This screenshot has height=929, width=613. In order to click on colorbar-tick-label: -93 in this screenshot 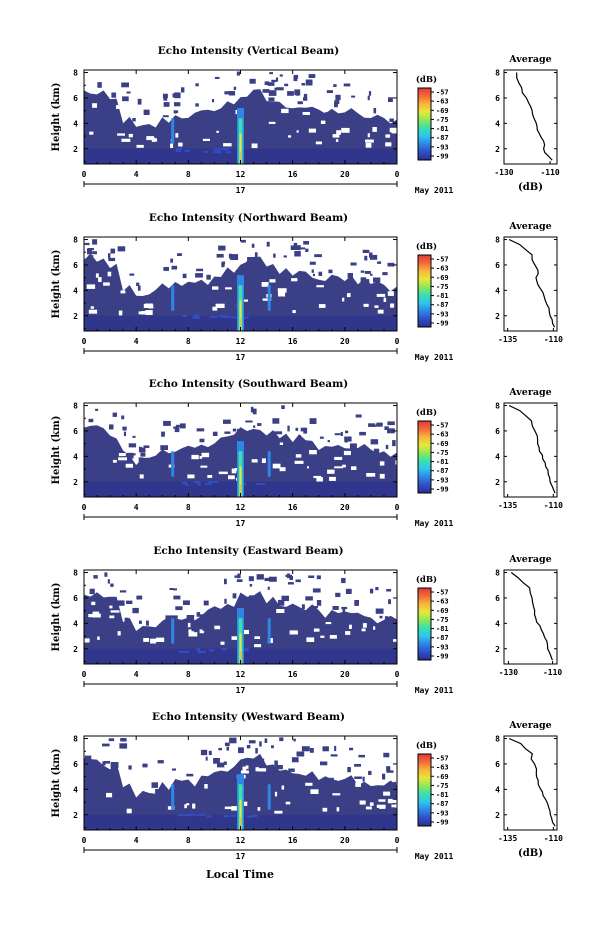, I will do `click(442, 813)`.